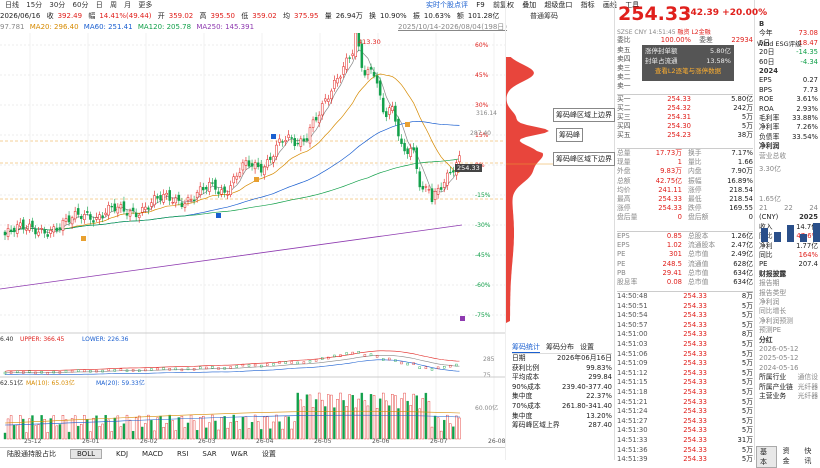  Describe the element at coordinates (685, 190) in the screenshot. I see `stats-row: 均价 241.11 涨停 218.54` at that location.